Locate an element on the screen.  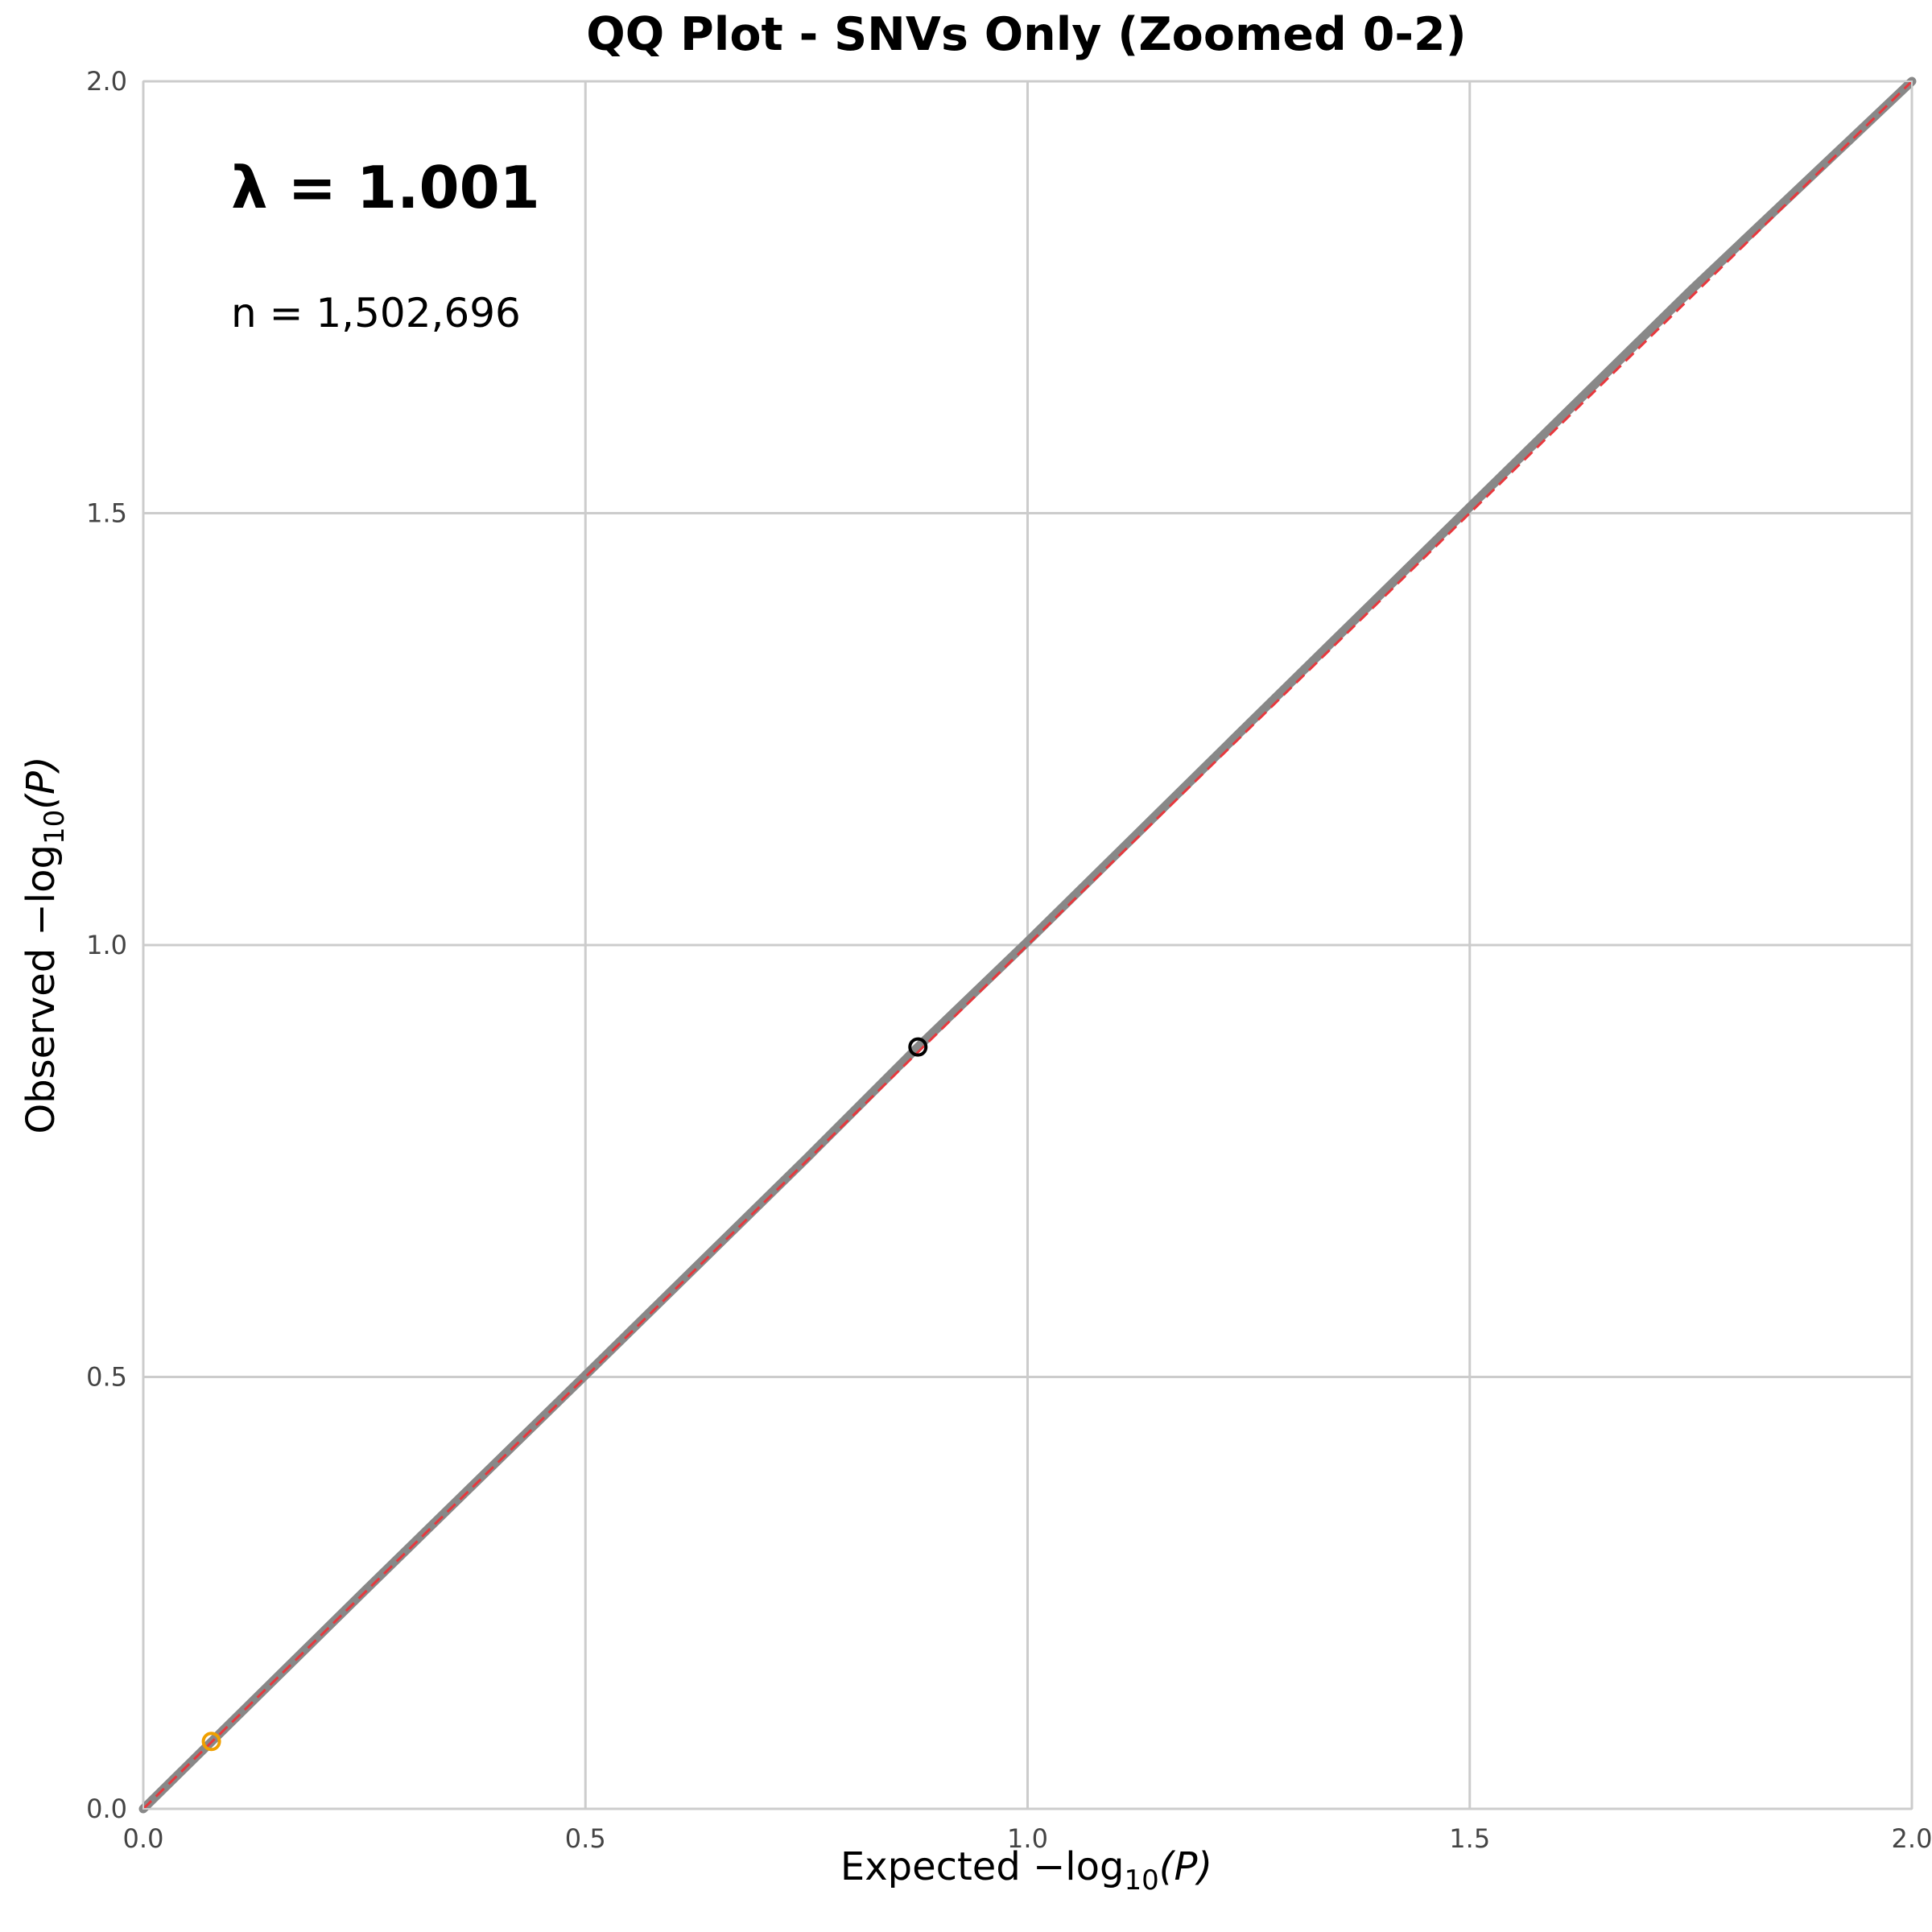
x-tick-label: 0.0 is located at coordinates (143, 1838).